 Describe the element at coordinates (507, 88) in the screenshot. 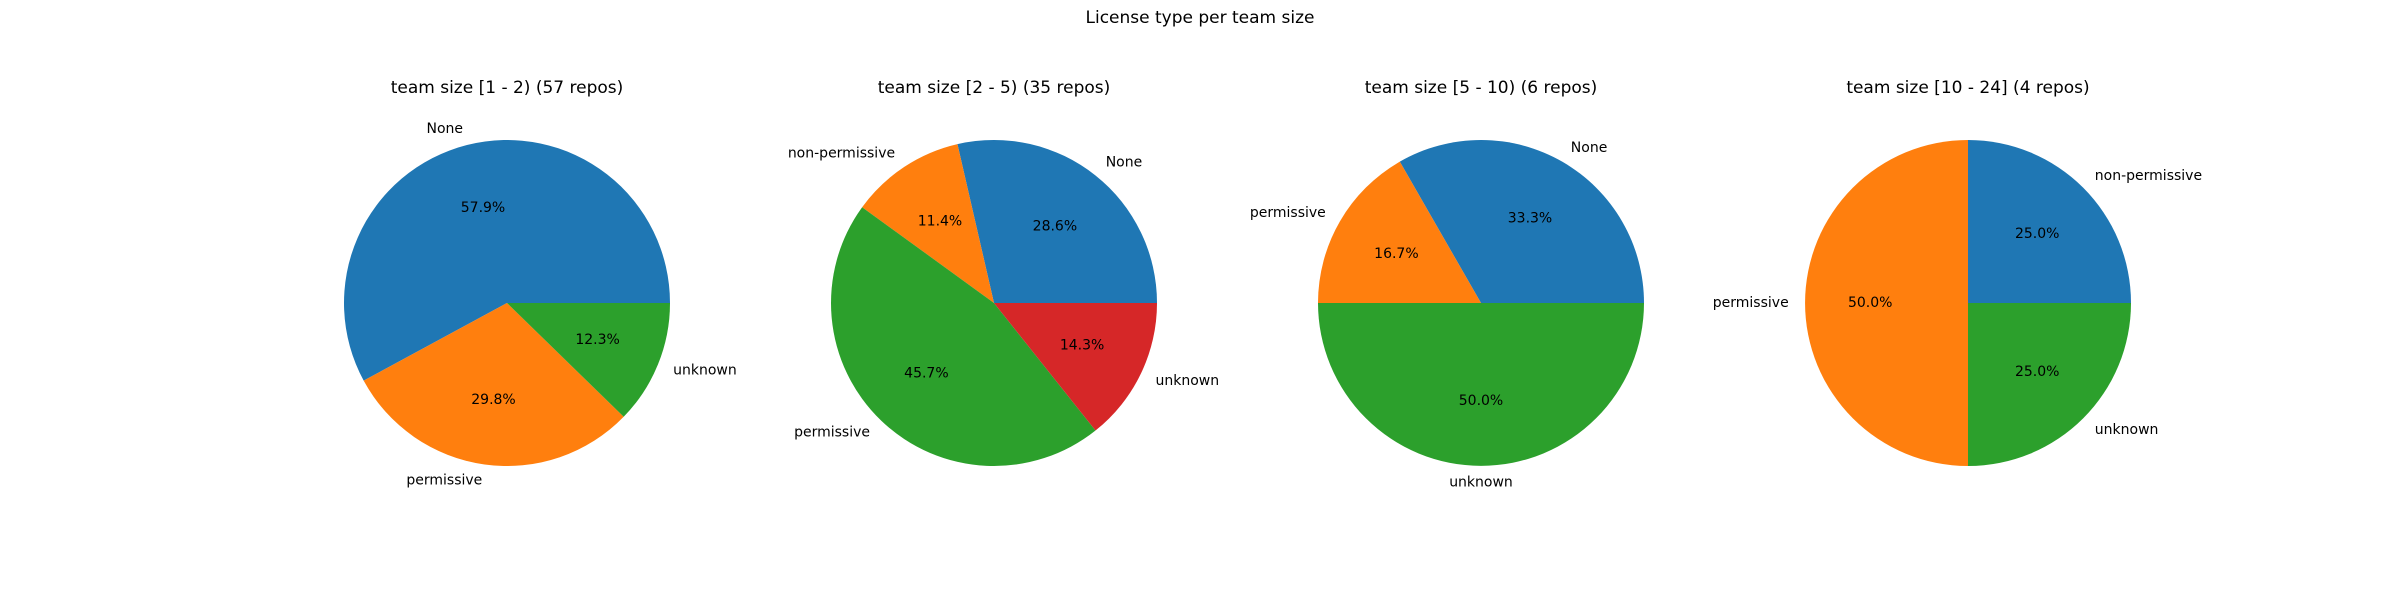

I see `pie-title: team size [1 - 2) (57 repos)` at that location.